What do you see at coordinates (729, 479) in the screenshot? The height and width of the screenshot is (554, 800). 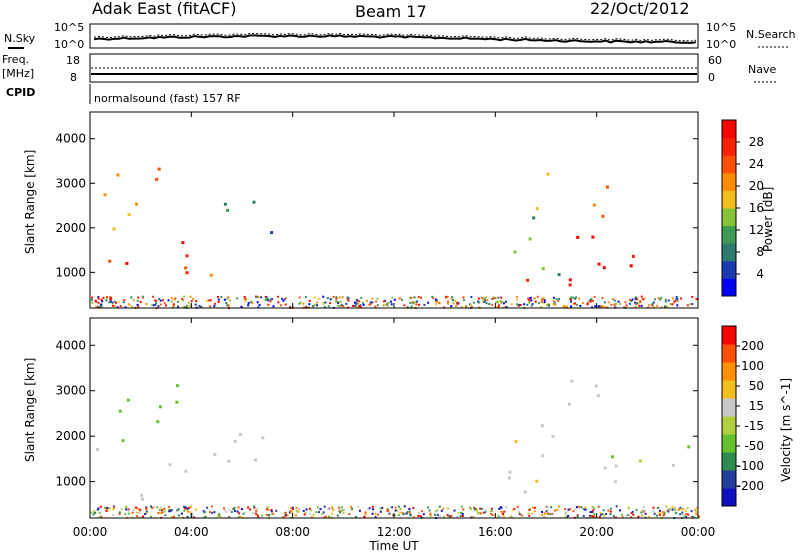 I see `colorbar-segment` at bounding box center [729, 479].